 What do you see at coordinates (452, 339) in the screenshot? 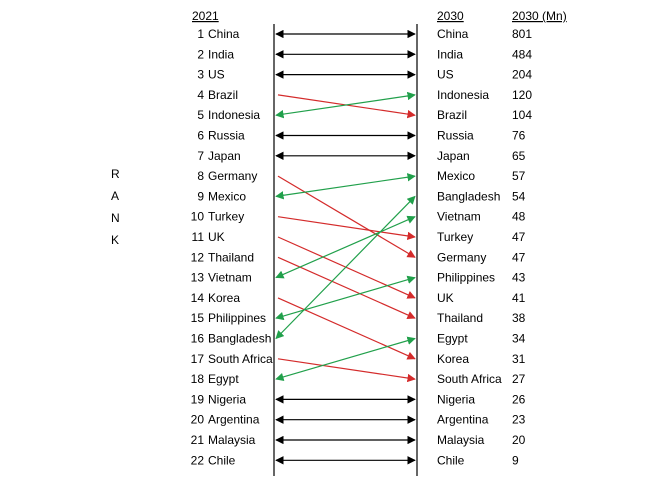
I see `country-2030-label: Egypt` at bounding box center [452, 339].